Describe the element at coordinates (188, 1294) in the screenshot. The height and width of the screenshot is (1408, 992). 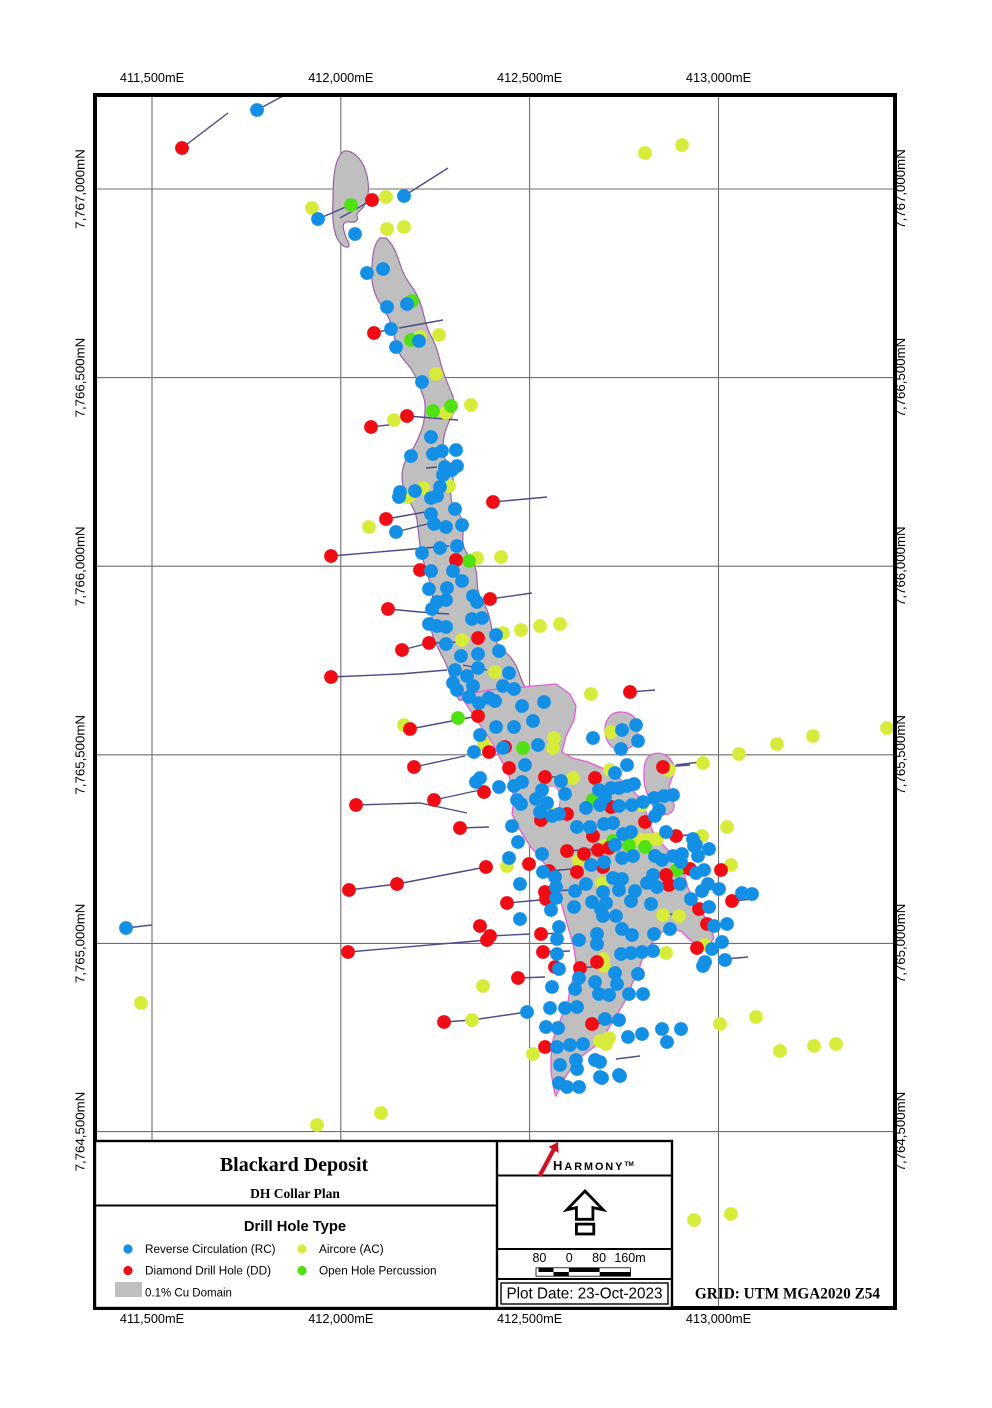
I see `svg-text: 0.1% Cu Domain` at that location.